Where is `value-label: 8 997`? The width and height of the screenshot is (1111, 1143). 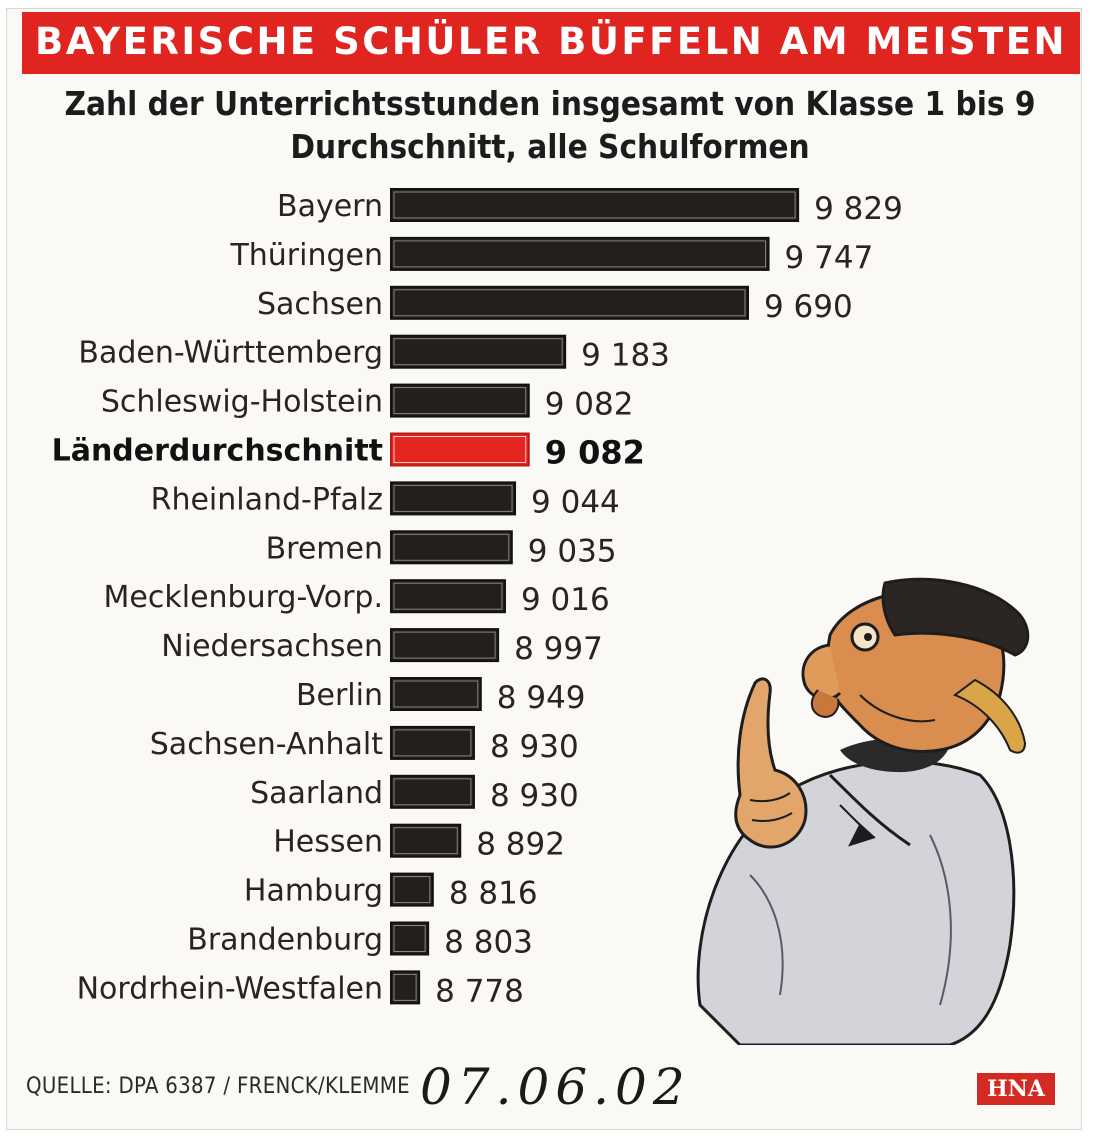
value-label: 8 997 is located at coordinates (558, 649).